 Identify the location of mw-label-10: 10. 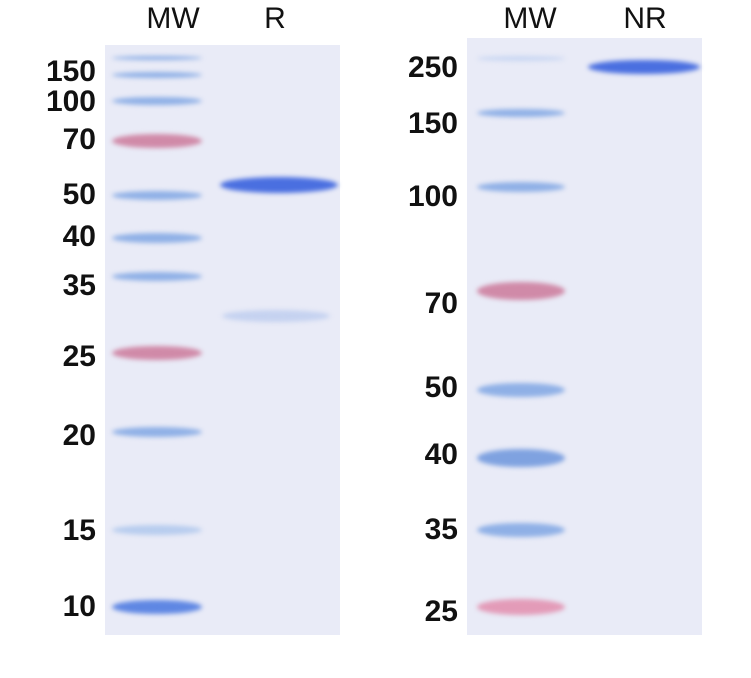
(79, 606).